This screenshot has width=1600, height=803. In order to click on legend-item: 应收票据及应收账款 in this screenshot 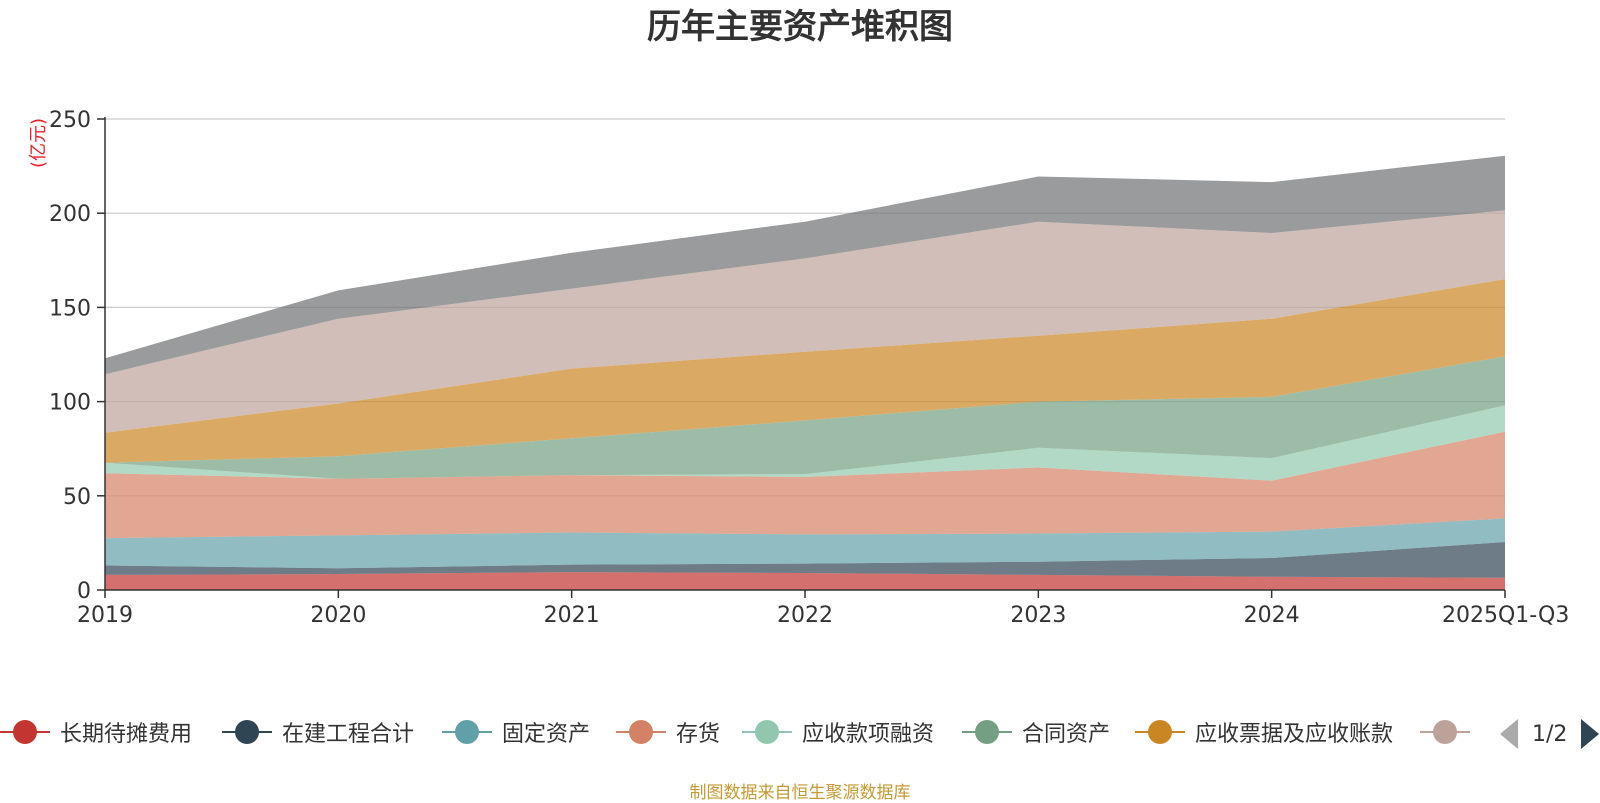, I will do `click(1264, 732)`.